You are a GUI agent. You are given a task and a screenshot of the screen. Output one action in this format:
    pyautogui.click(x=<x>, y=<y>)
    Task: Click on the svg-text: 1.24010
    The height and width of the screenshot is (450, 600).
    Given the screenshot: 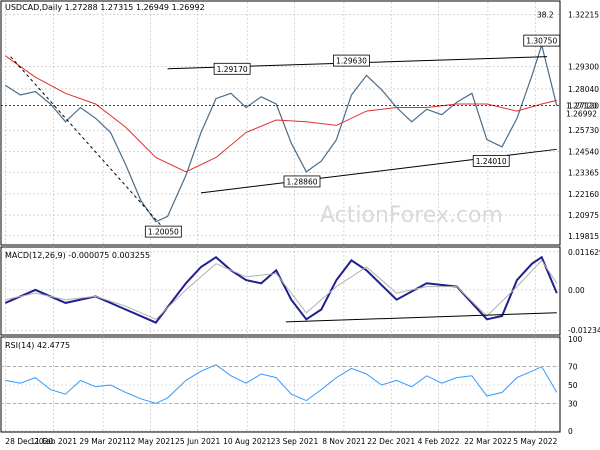 What is the action you would take?
    pyautogui.click(x=491, y=161)
    